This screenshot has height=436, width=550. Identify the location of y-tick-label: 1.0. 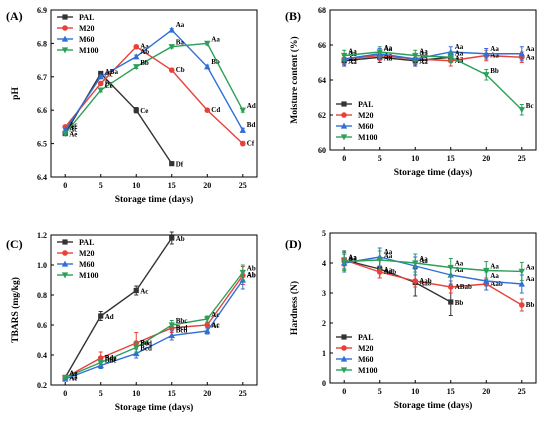
(42, 265).